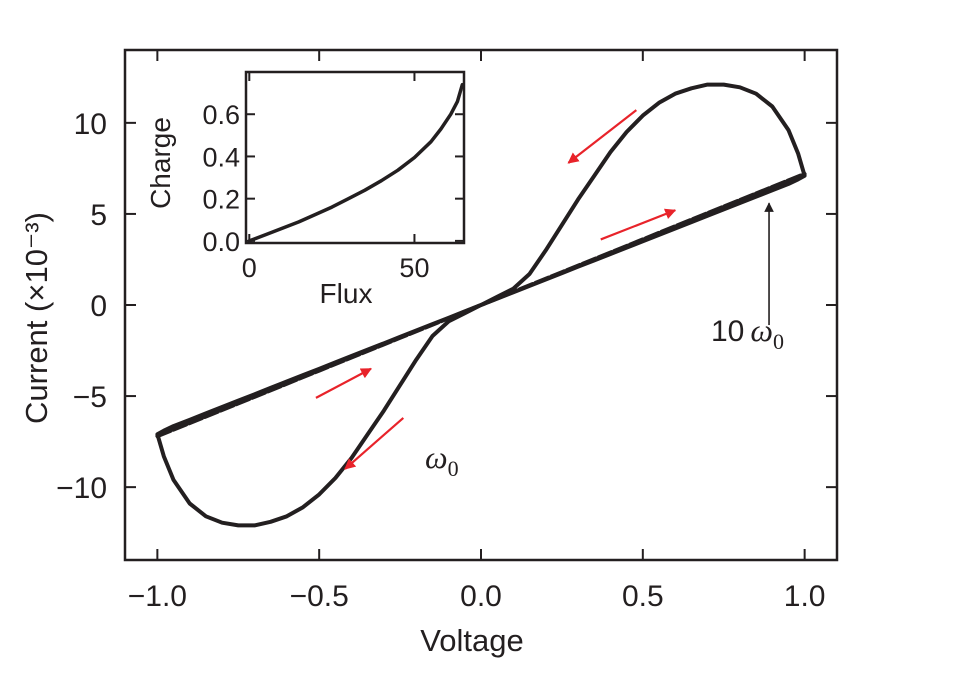 Image resolution: width=957 pixels, height=679 pixels. I want to click on inset-series-group, so click(356, 162).